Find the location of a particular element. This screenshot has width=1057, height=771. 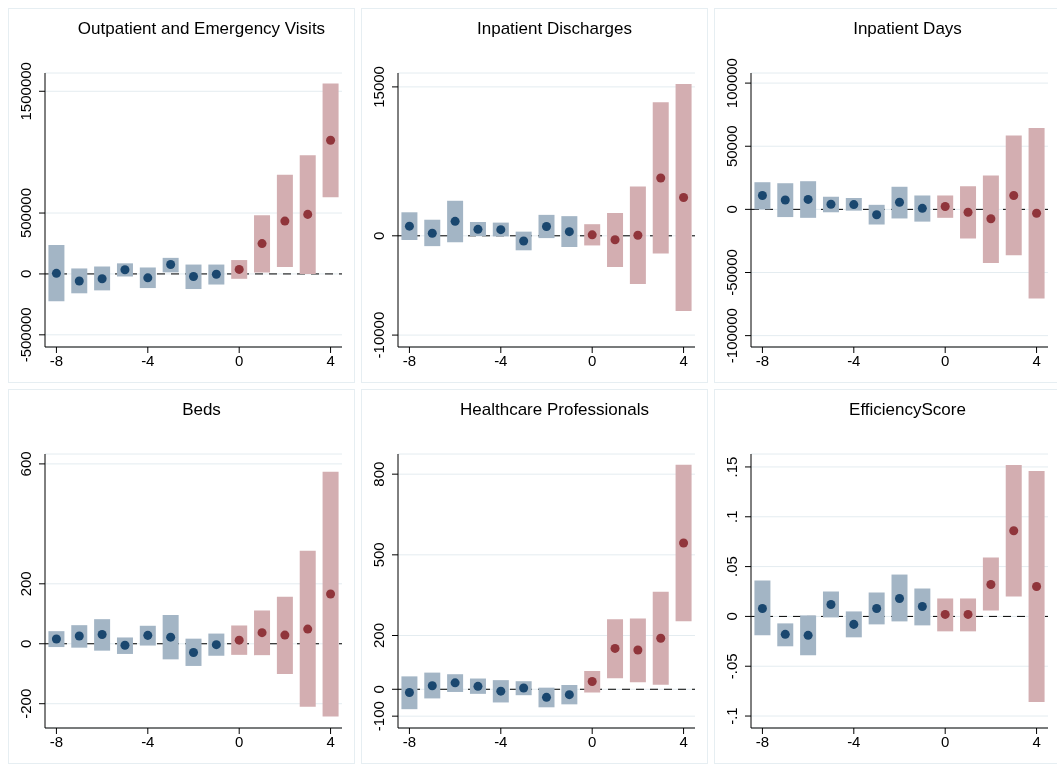

chart-title: Inpatient Discharges is located at coordinates (554, 29).